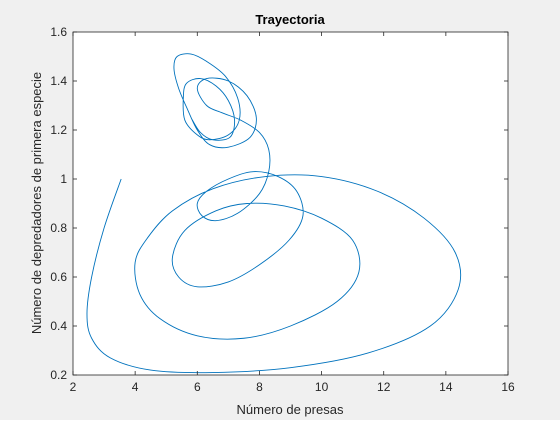 The width and height of the screenshot is (560, 425). What do you see at coordinates (58, 326) in the screenshot?
I see `y-tick-label: 0.4` at bounding box center [58, 326].